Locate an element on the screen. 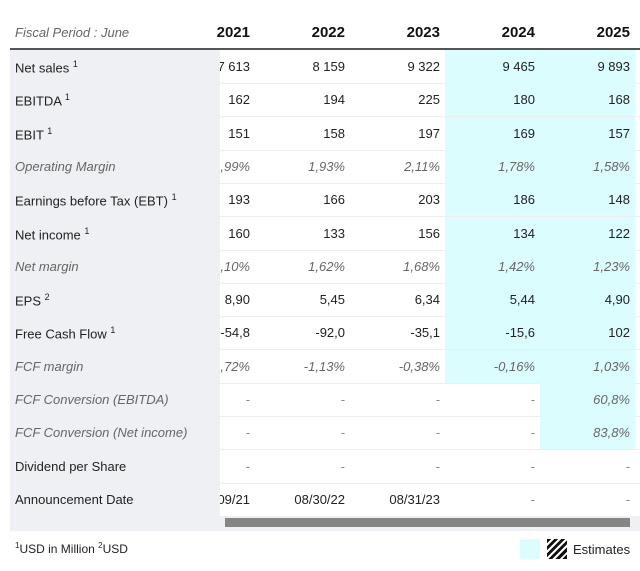 Image resolution: width=640 pixels, height=571 pixels. hatch-pattern-icon is located at coordinates (557, 549).